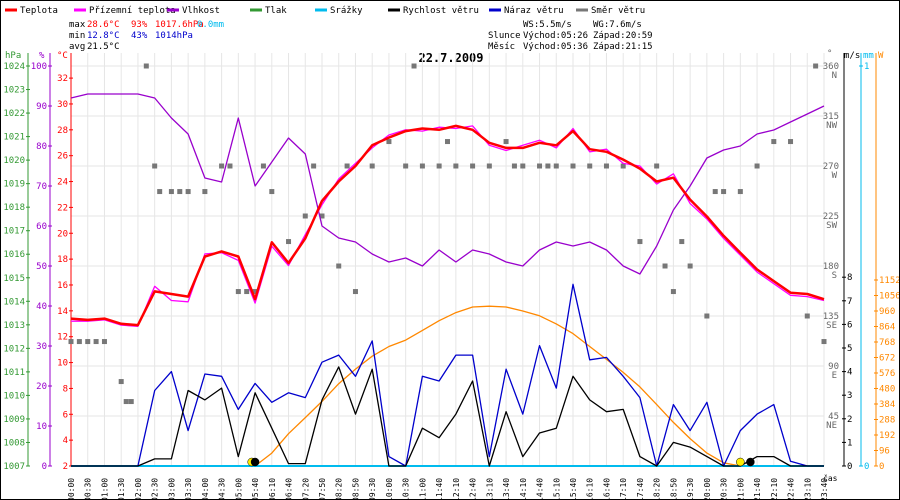 The image size is (900, 500). Describe the element at coordinates (724, 488) in the screenshot. I see `x-tick-label: 20:30` at that location.